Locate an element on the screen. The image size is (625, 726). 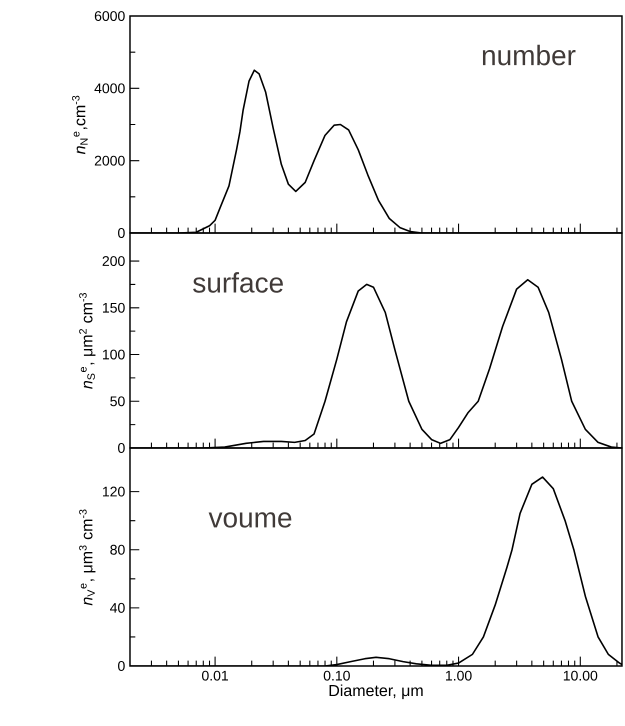
y-tick-label: 80 is located at coordinates (117, 549).